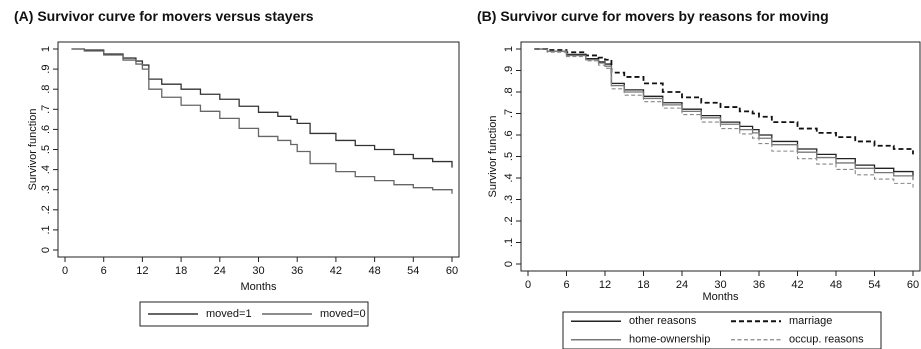 This screenshot has height=349, width=921. I want to click on chart-a-xtick-label: 0, so click(65, 271).